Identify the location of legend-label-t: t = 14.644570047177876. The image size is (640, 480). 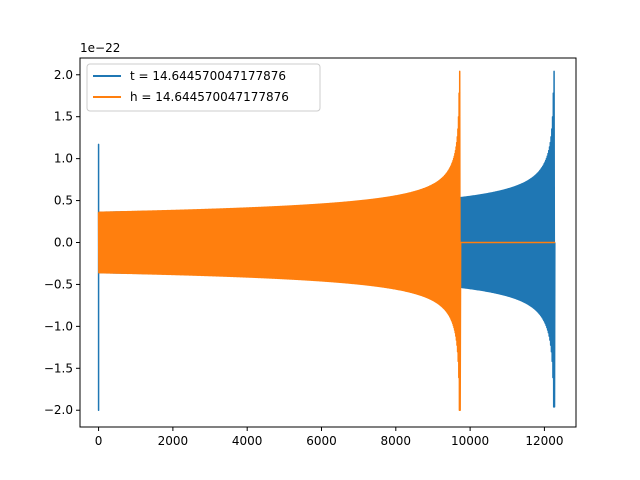
(208, 76).